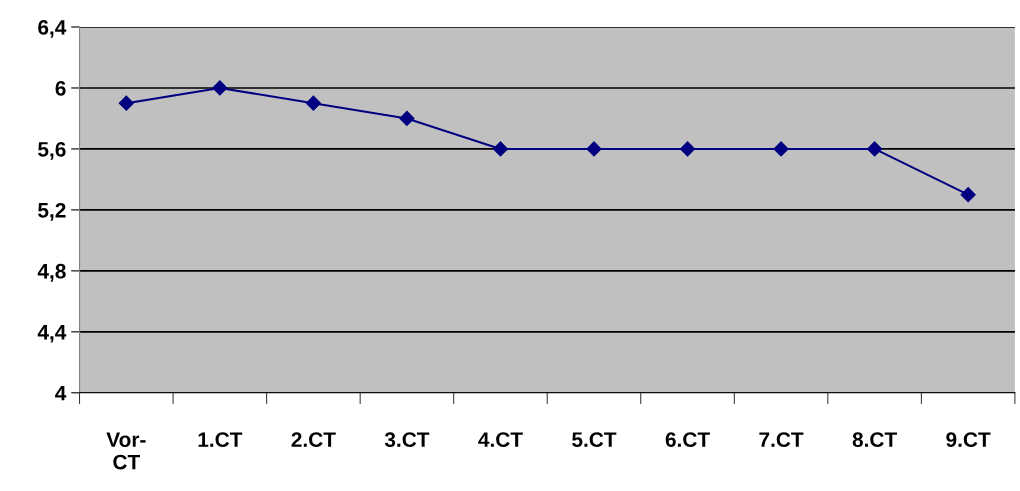 This screenshot has width=1020, height=491. Describe the element at coordinates (313, 439) in the screenshot. I see `x-tick-label: 2.CT` at that location.